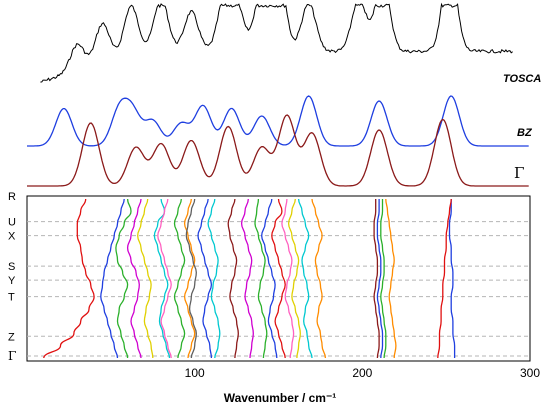  What do you see at coordinates (12, 356) in the screenshot?
I see `kpoint-label: Γ` at bounding box center [12, 356].